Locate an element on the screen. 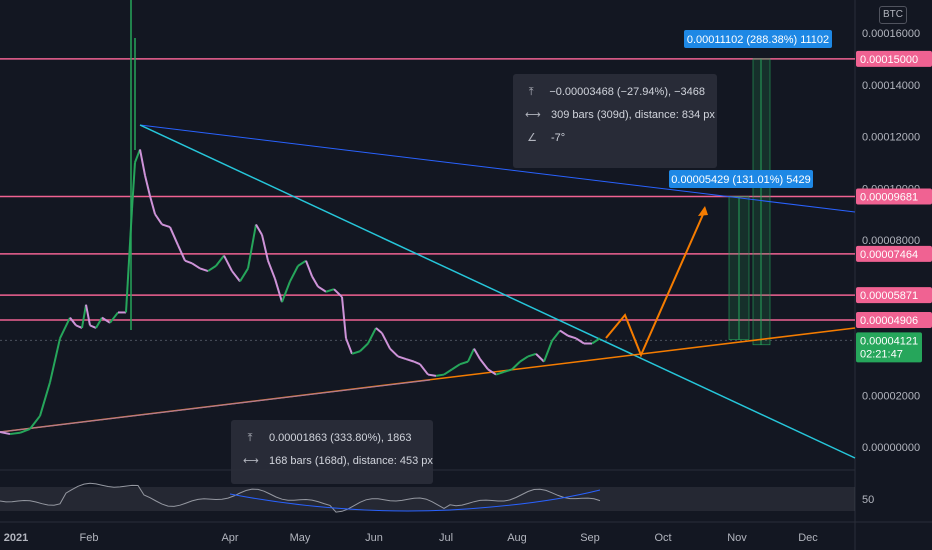 The image size is (932, 550). projection-path is located at coordinates (655, 283).